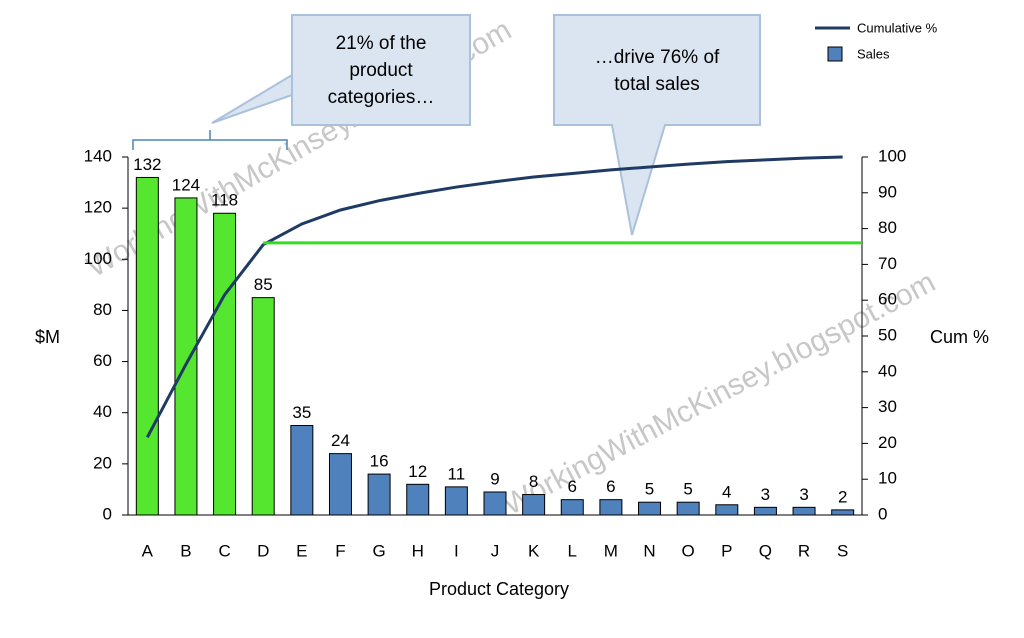 The width and height of the screenshot is (1024, 638). Describe the element at coordinates (148, 550) in the screenshot. I see `x-tick-label: A` at that location.